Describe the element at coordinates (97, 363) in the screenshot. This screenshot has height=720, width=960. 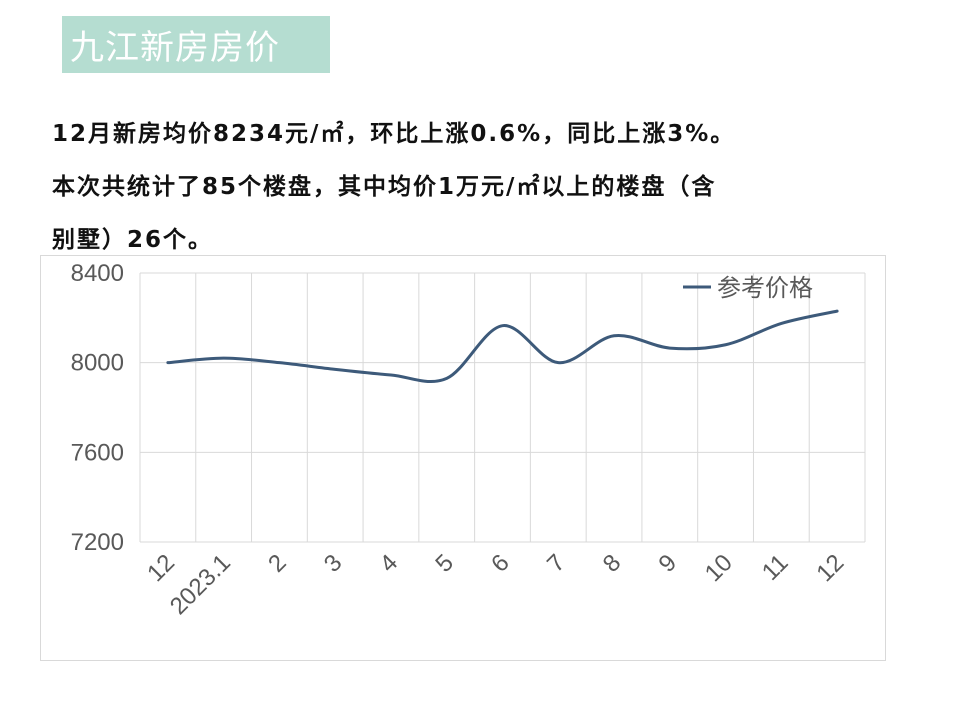
I see `y-tick-label: 8000` at that location.